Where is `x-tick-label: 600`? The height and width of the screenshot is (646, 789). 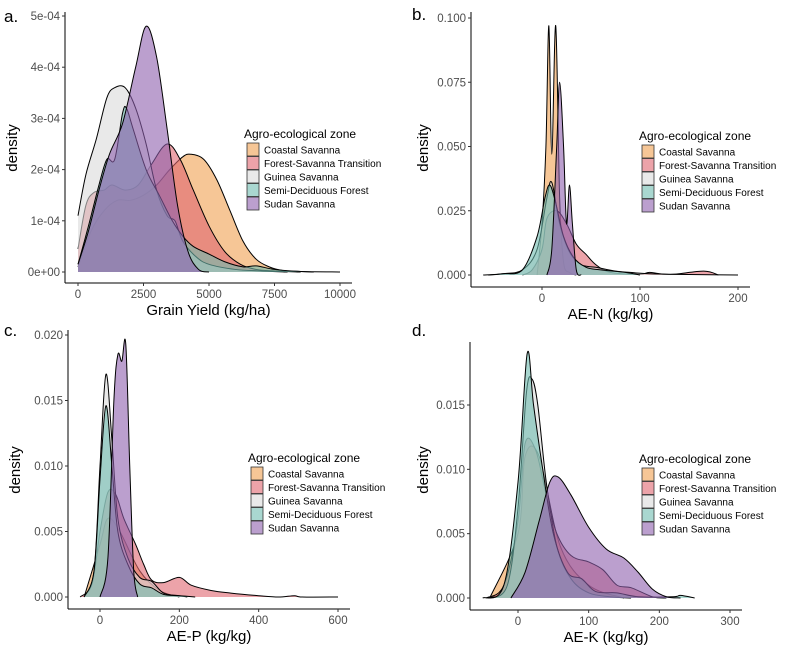
x-tick-label: 600 is located at coordinates (337, 621).